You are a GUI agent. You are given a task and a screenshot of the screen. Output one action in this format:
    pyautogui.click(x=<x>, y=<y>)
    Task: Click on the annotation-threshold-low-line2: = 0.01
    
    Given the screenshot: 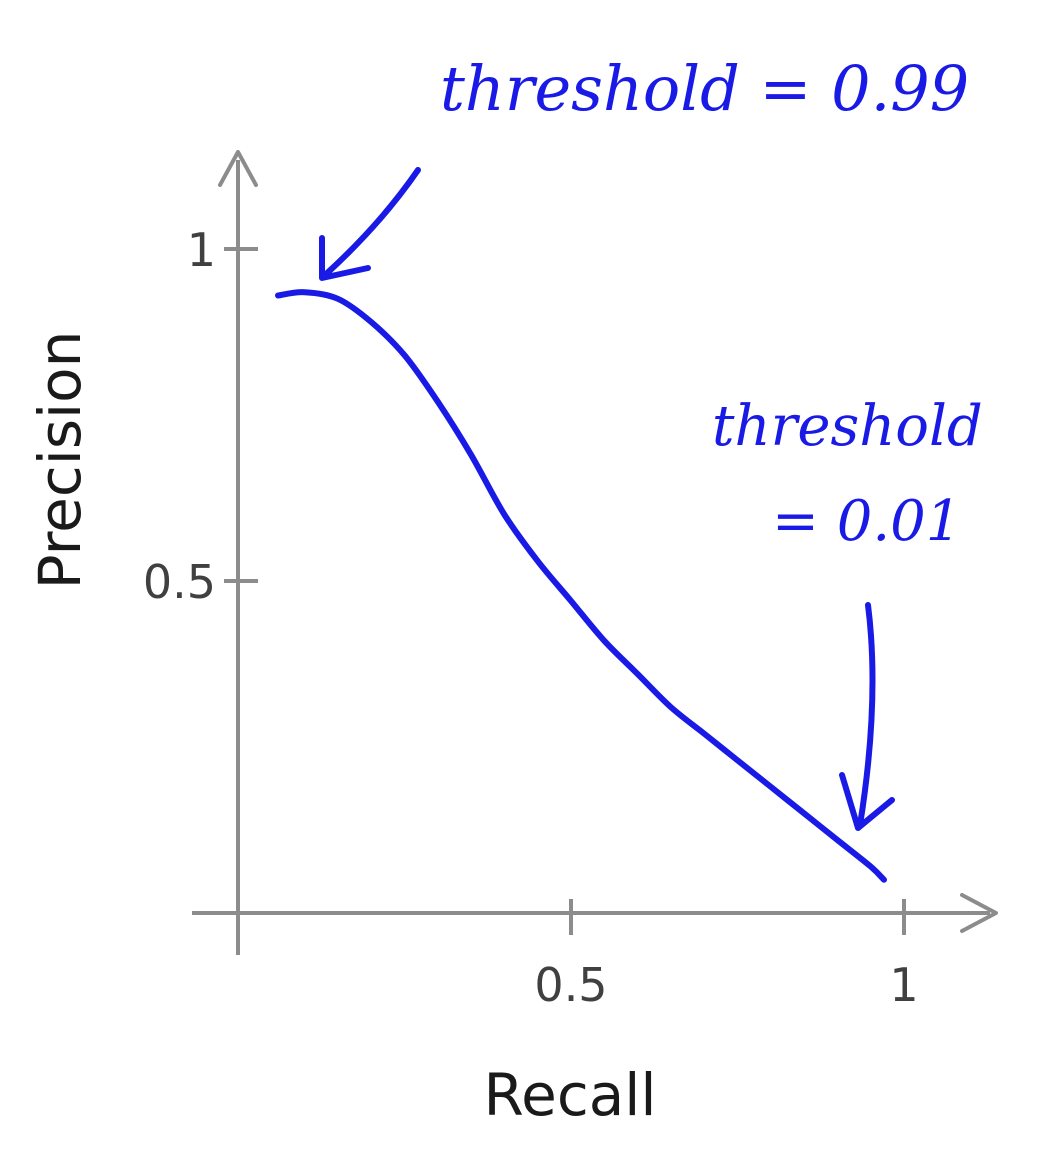 What is the action you would take?
    pyautogui.click(x=866, y=521)
    